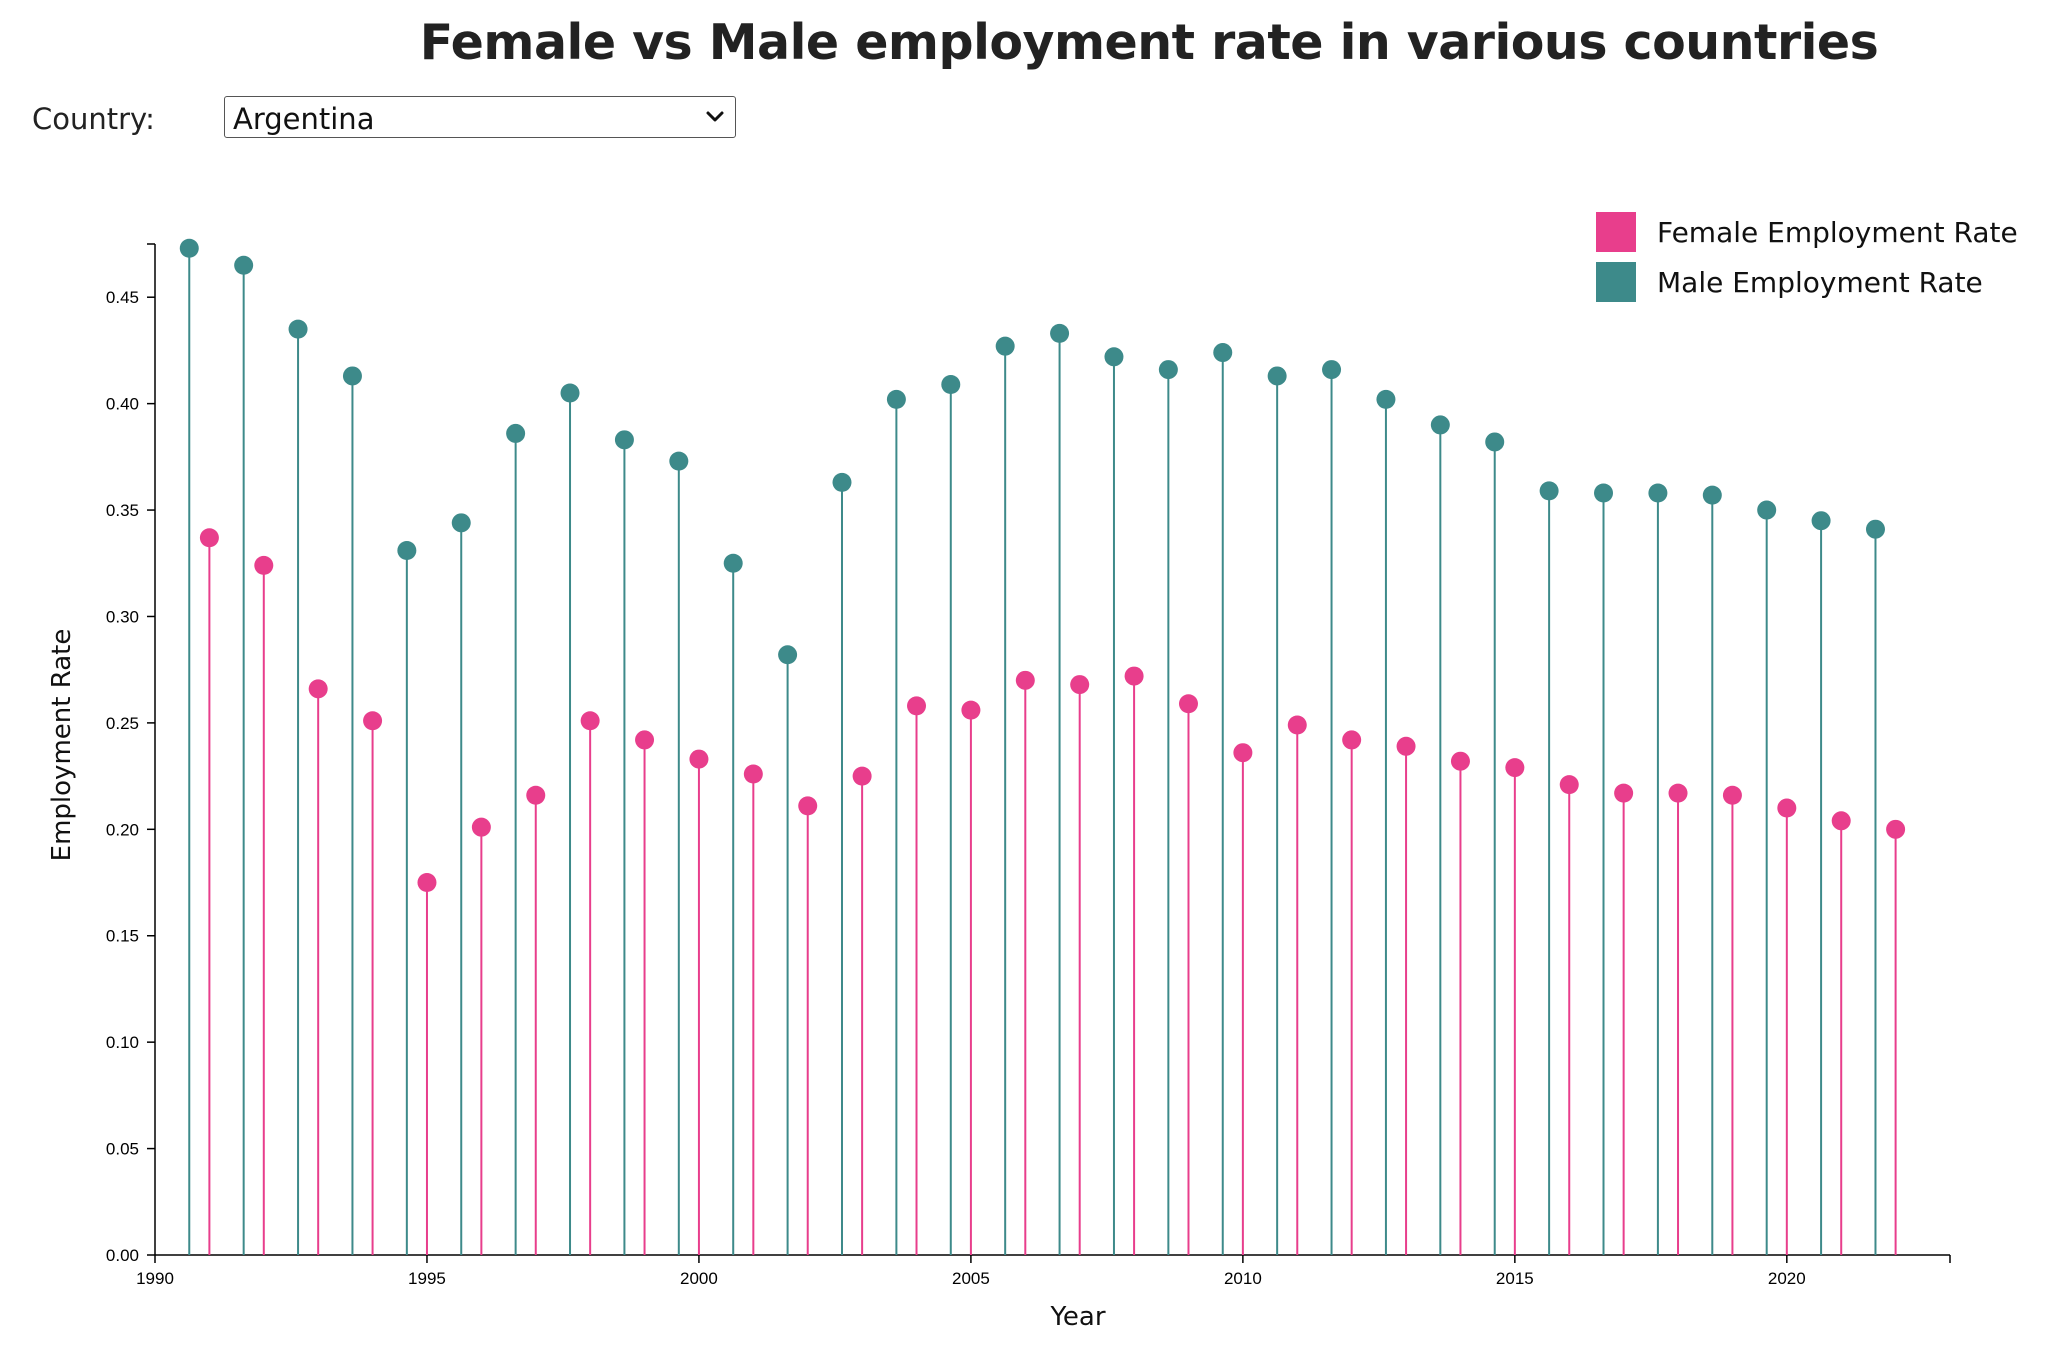 The width and height of the screenshot is (2048, 1366). What do you see at coordinates (122, 936) in the screenshot?
I see `y-tick-label: 0.15` at bounding box center [122, 936].